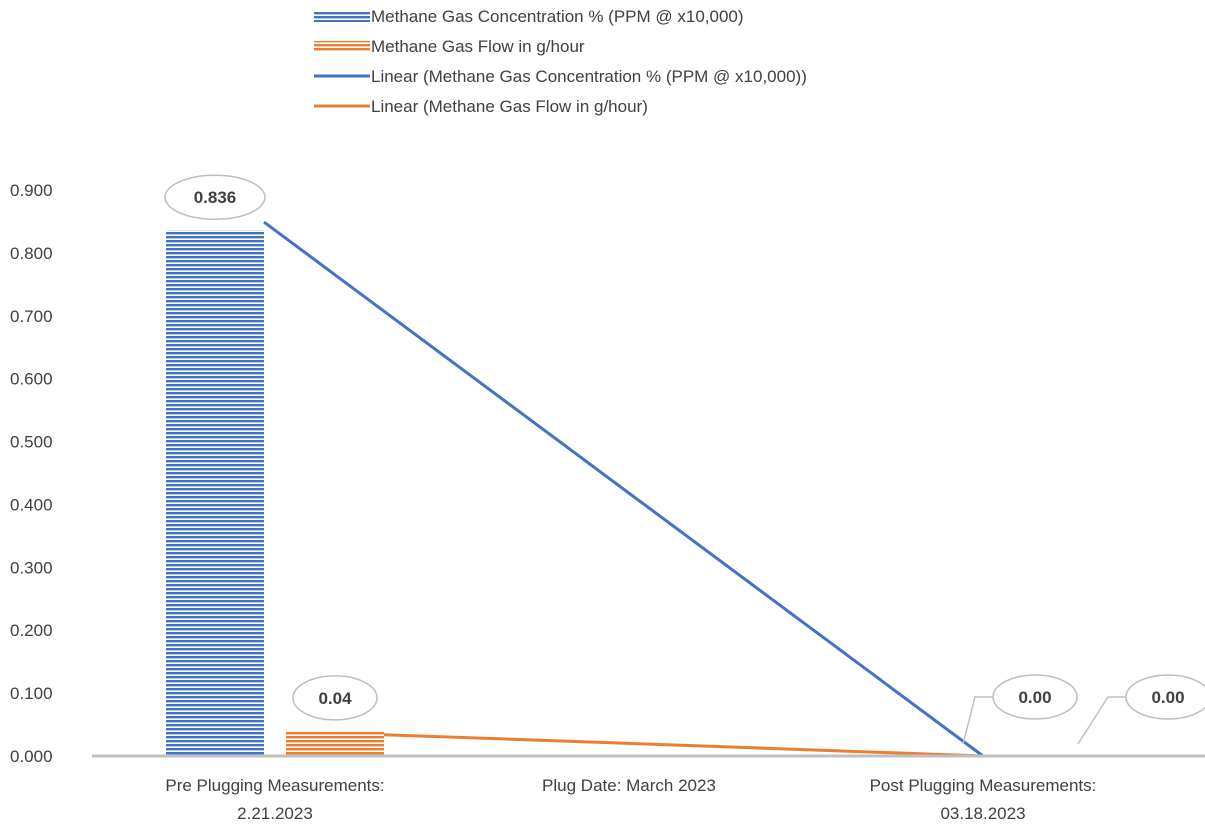 Image resolution: width=1205 pixels, height=828 pixels. Describe the element at coordinates (478, 46) in the screenshot. I see `legend-label: Methane Gas Flow in g/hour` at that location.